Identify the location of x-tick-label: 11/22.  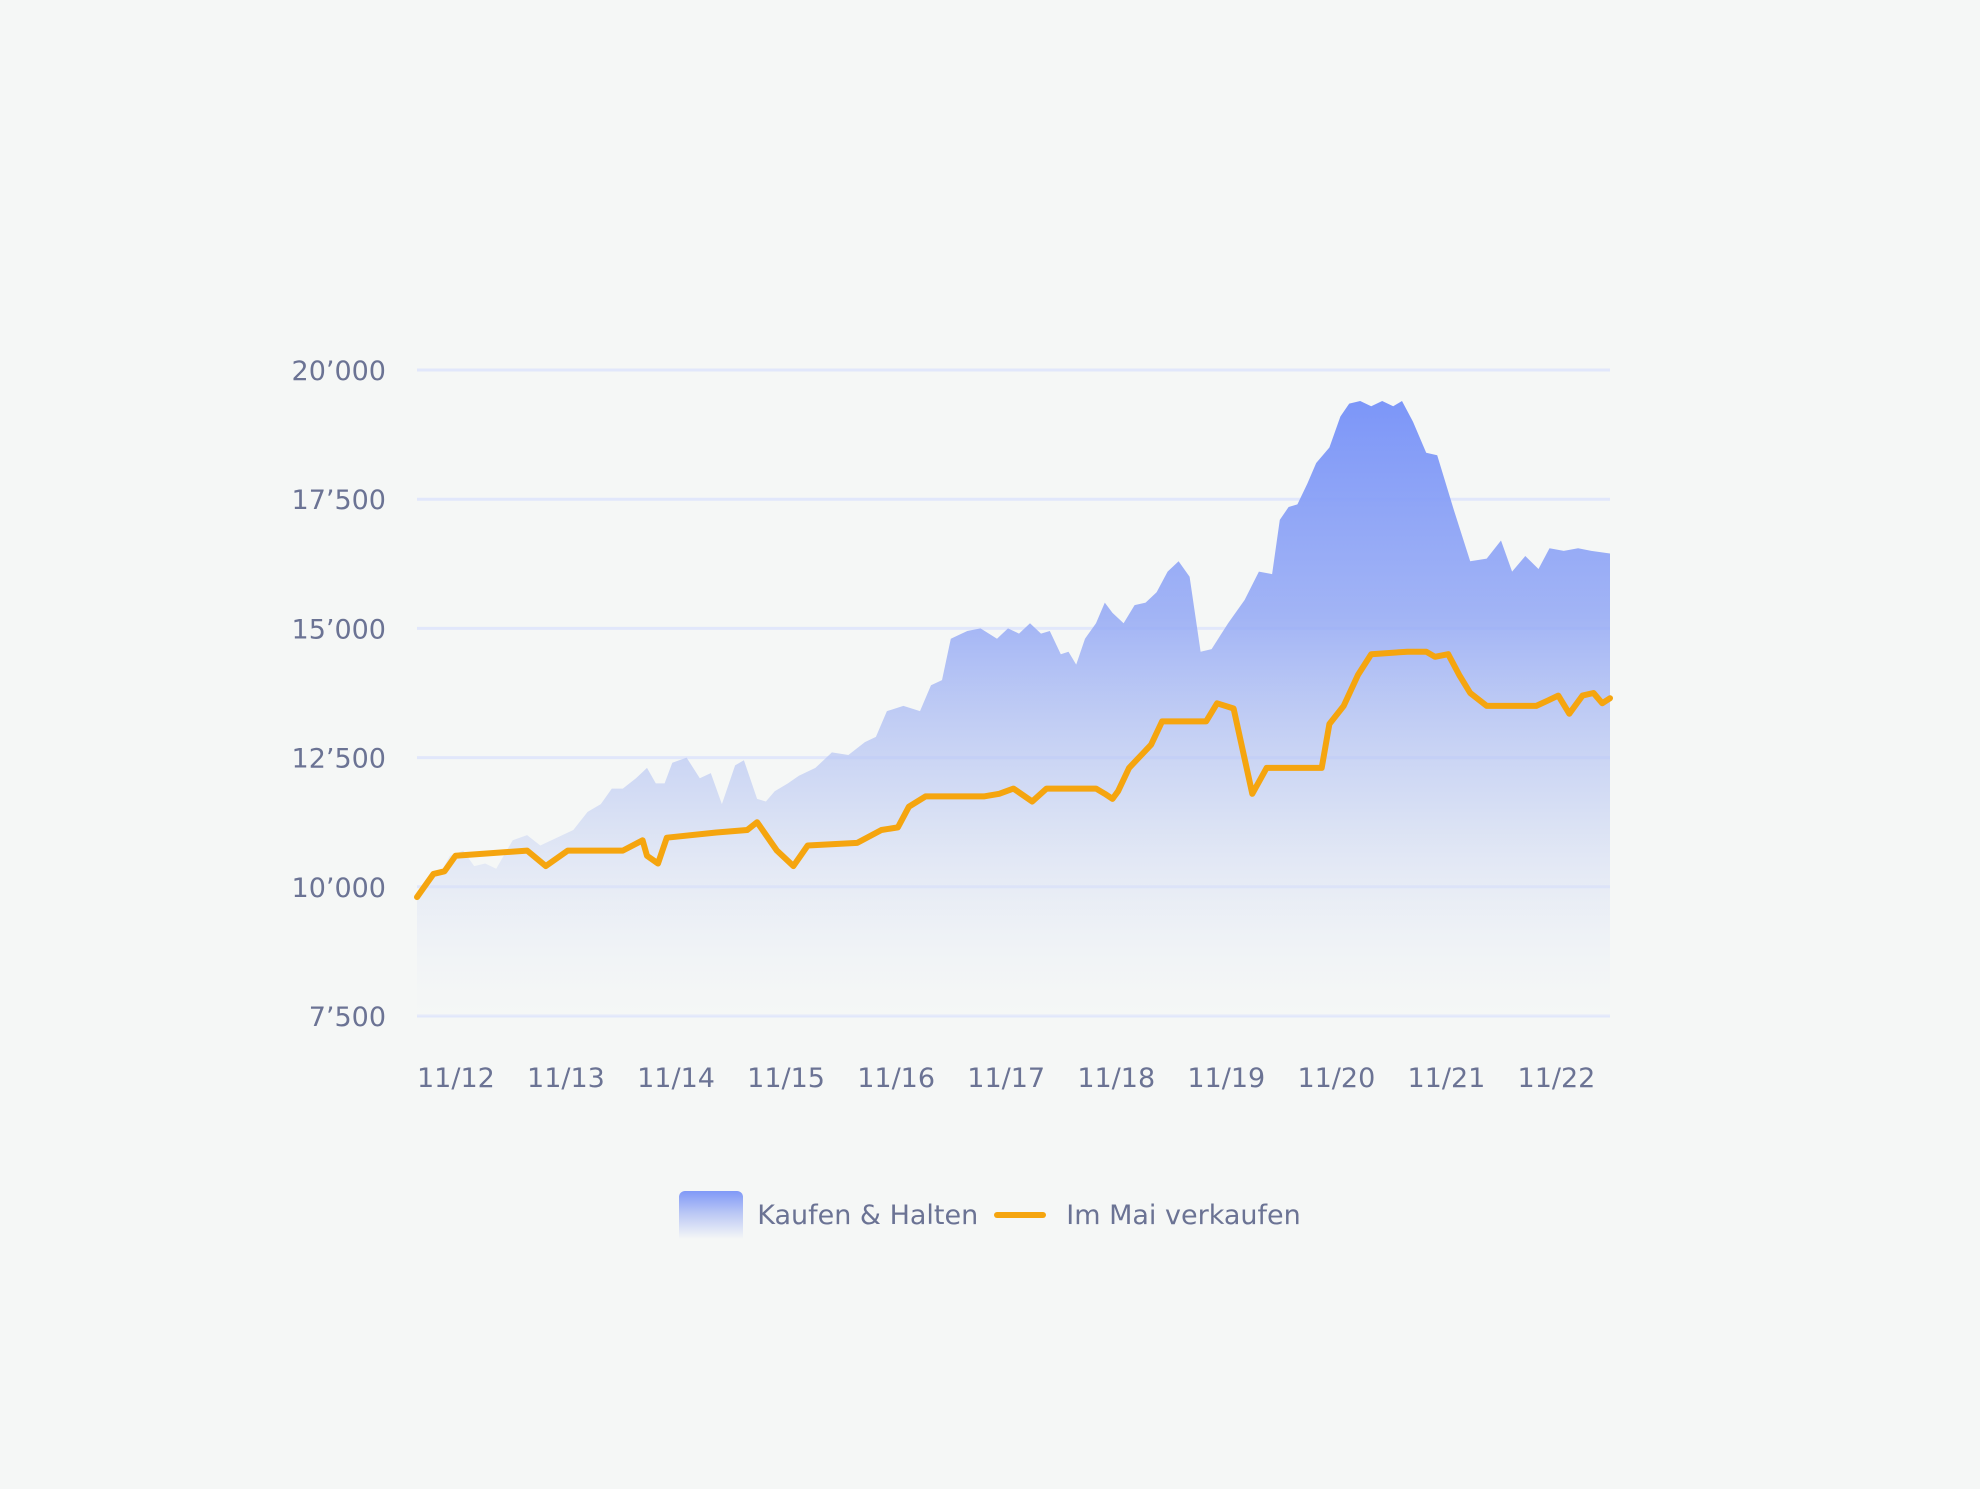
(1557, 1078).